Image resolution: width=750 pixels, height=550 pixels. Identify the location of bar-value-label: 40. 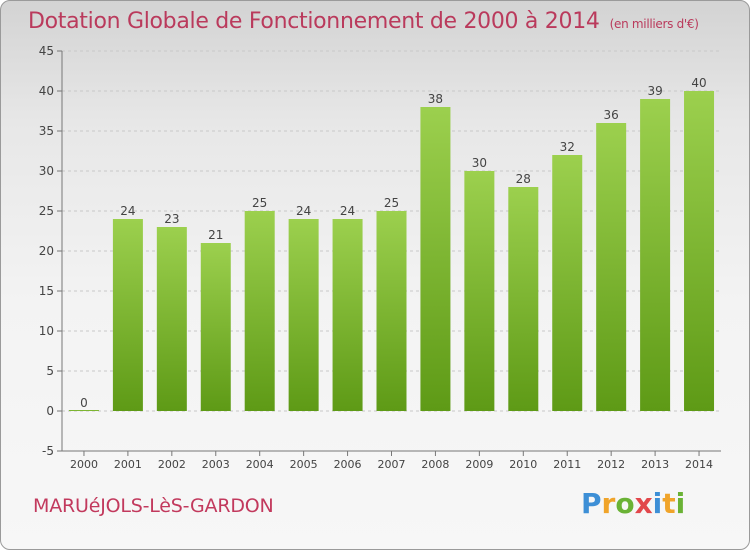
(698, 83).